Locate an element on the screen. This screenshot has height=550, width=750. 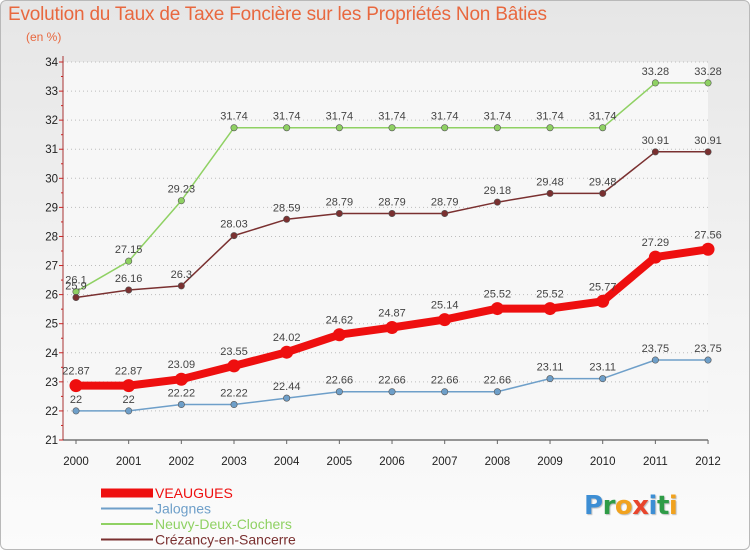
y-tick-label: 22 is located at coordinates (51, 412).